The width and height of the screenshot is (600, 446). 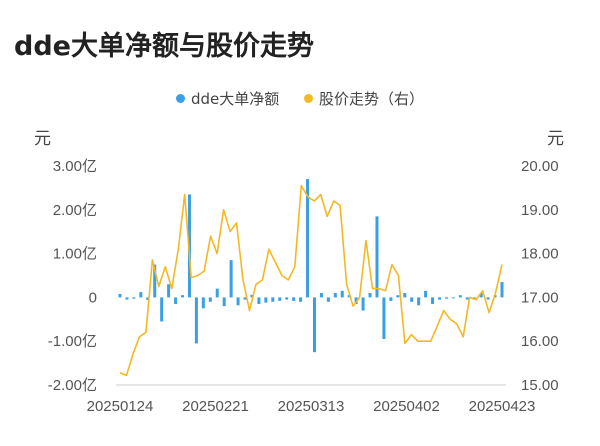 I want to click on legend-bar-label: dde大单净额, so click(x=235, y=99).